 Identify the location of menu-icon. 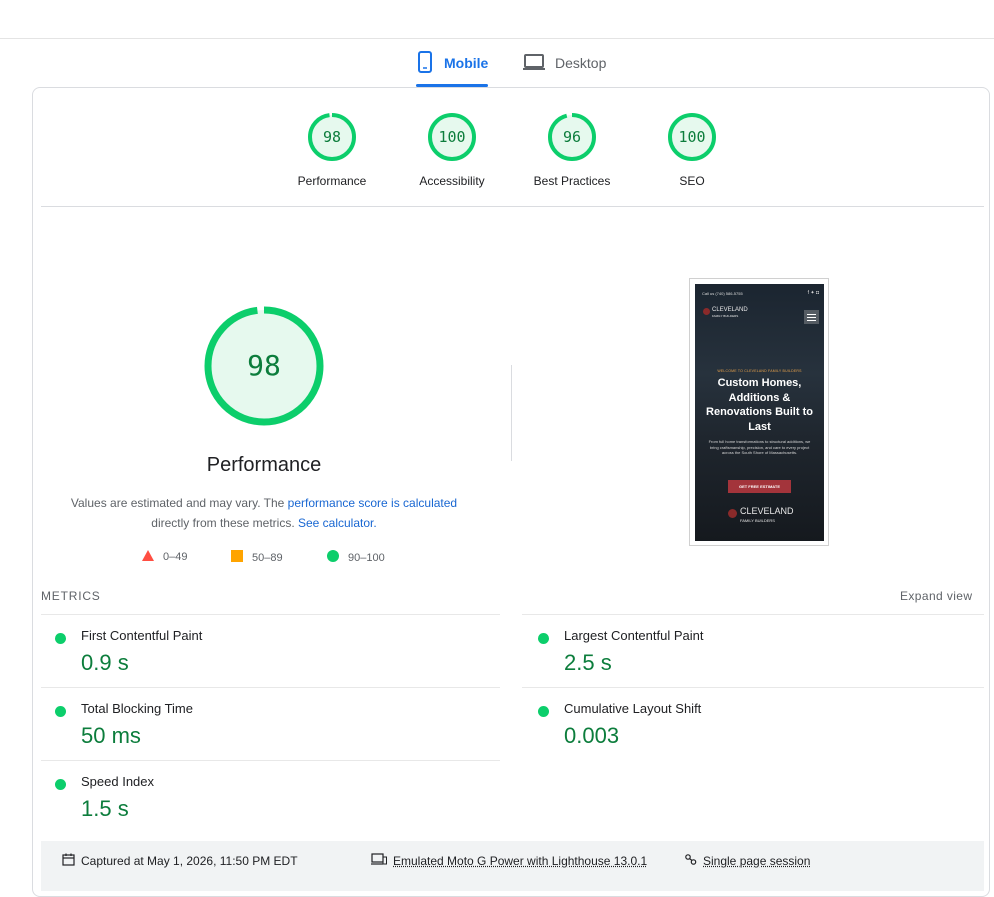
(811, 317).